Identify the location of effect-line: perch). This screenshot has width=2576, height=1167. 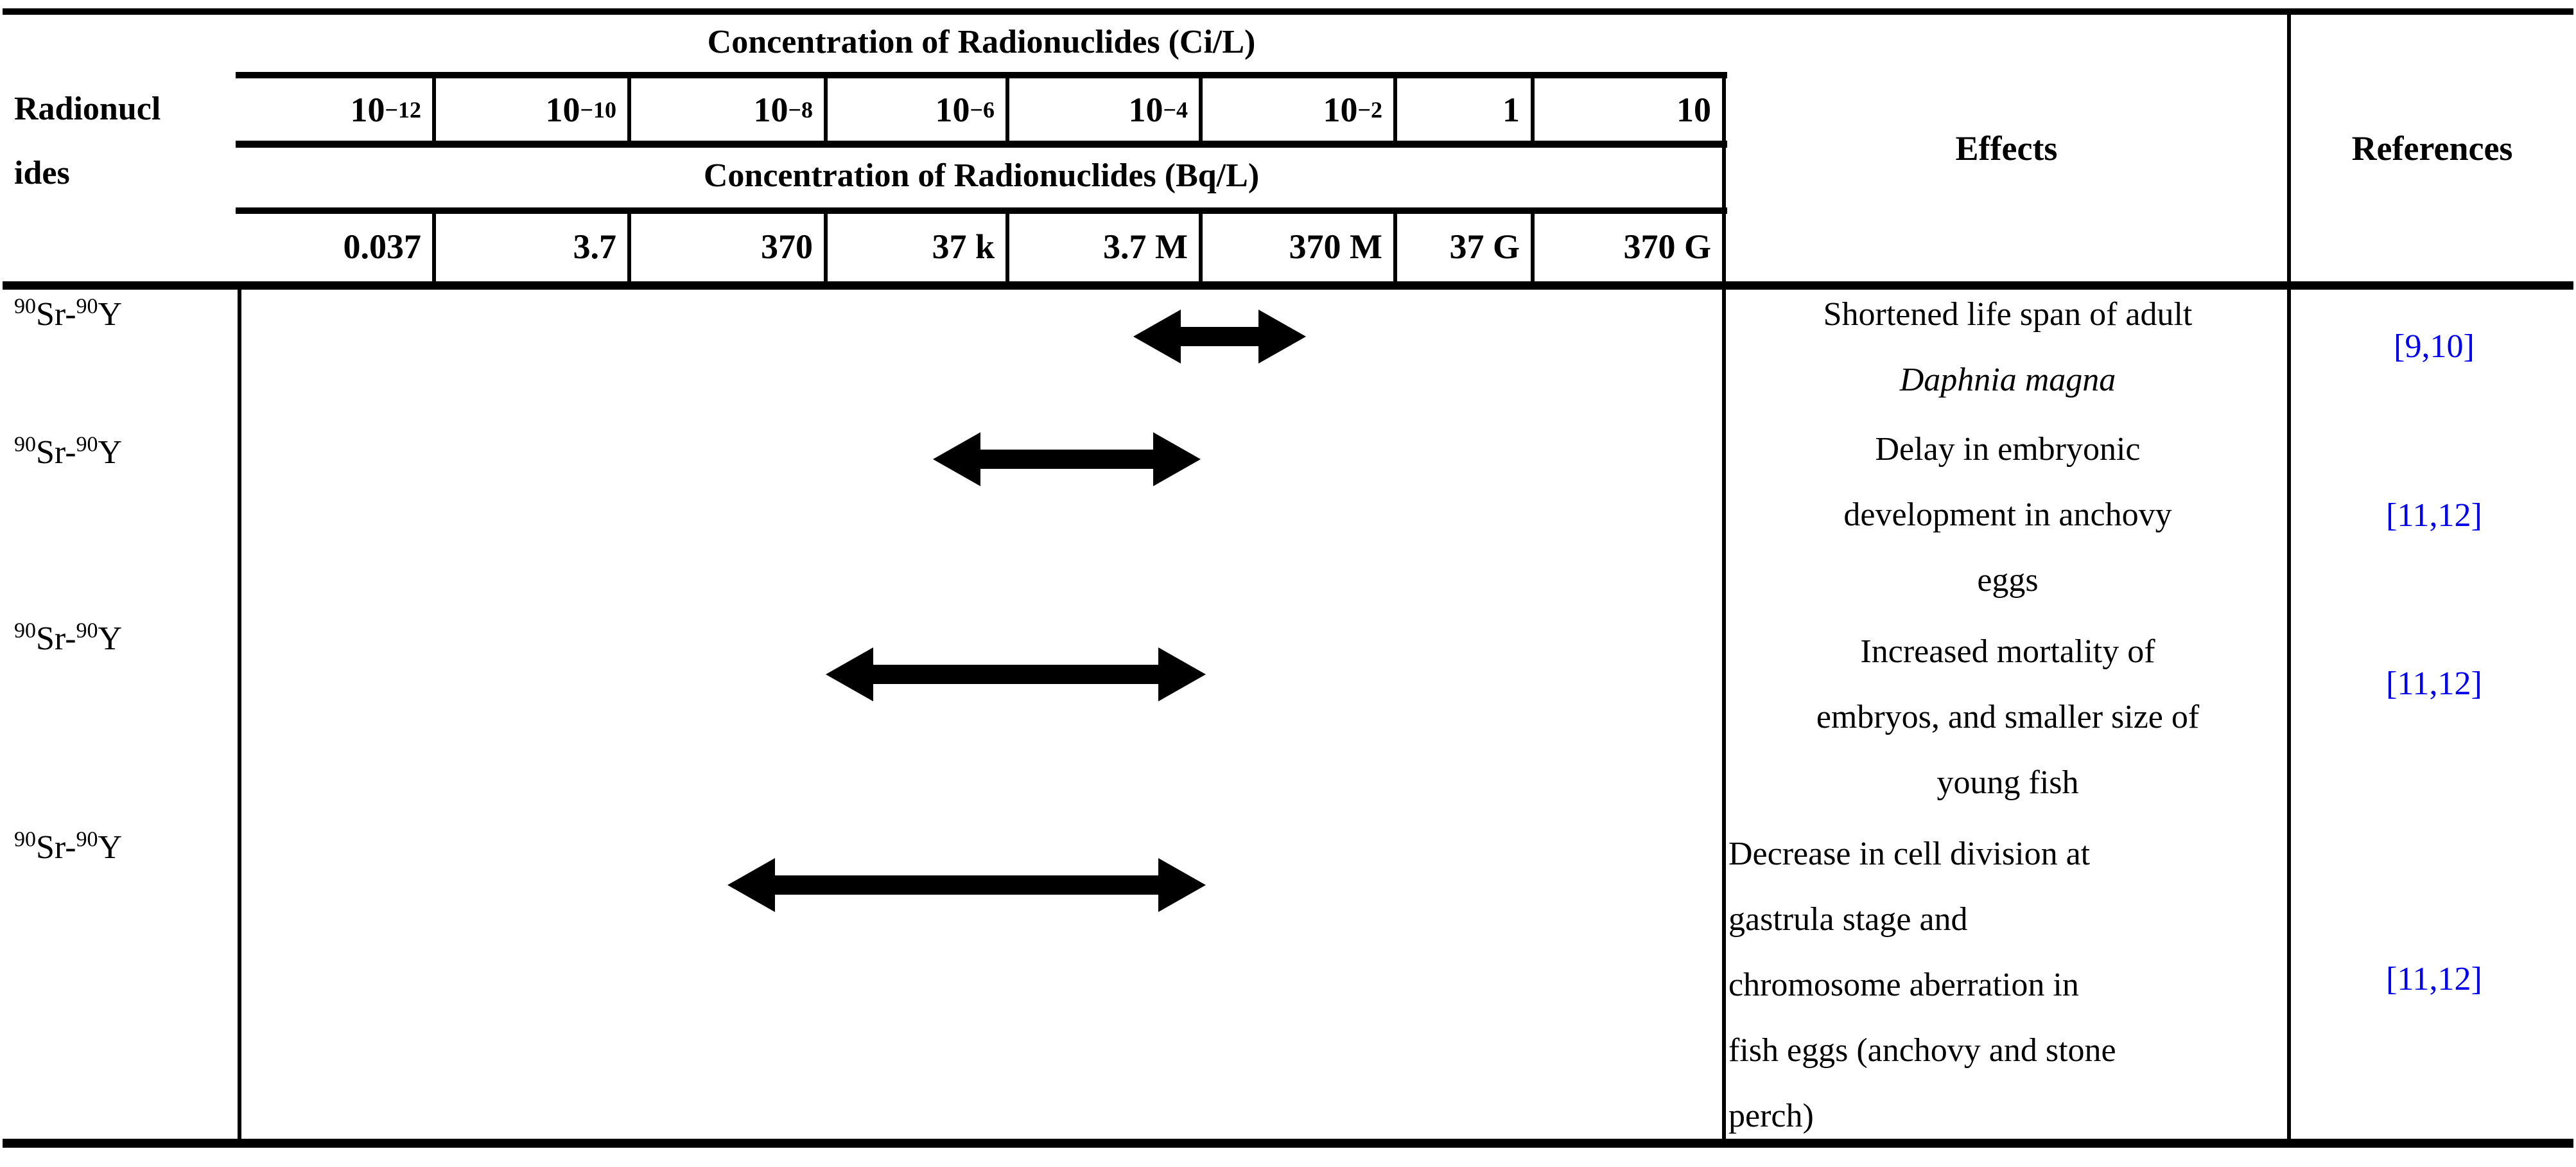
(1771, 1116).